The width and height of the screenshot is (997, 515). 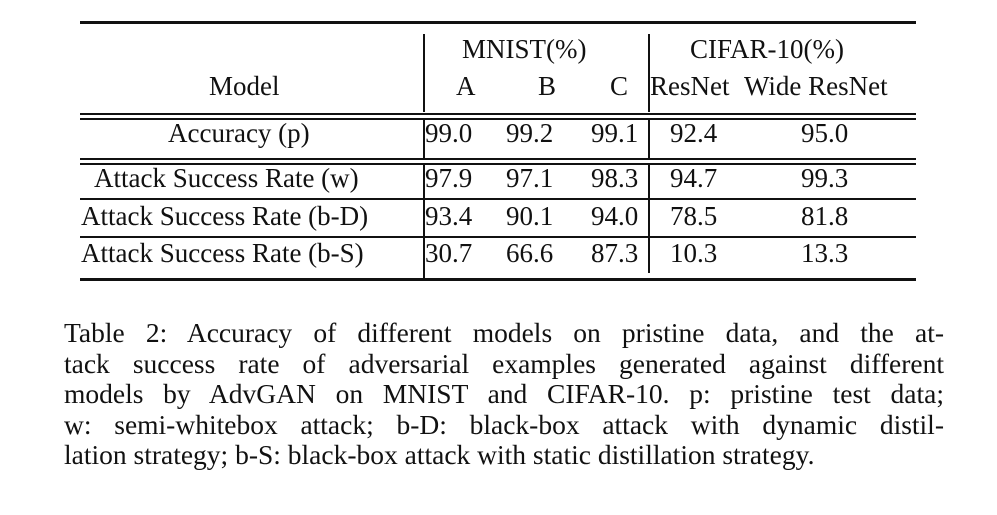 What do you see at coordinates (498, 119) in the screenshot?
I see `header-rule-lower` at bounding box center [498, 119].